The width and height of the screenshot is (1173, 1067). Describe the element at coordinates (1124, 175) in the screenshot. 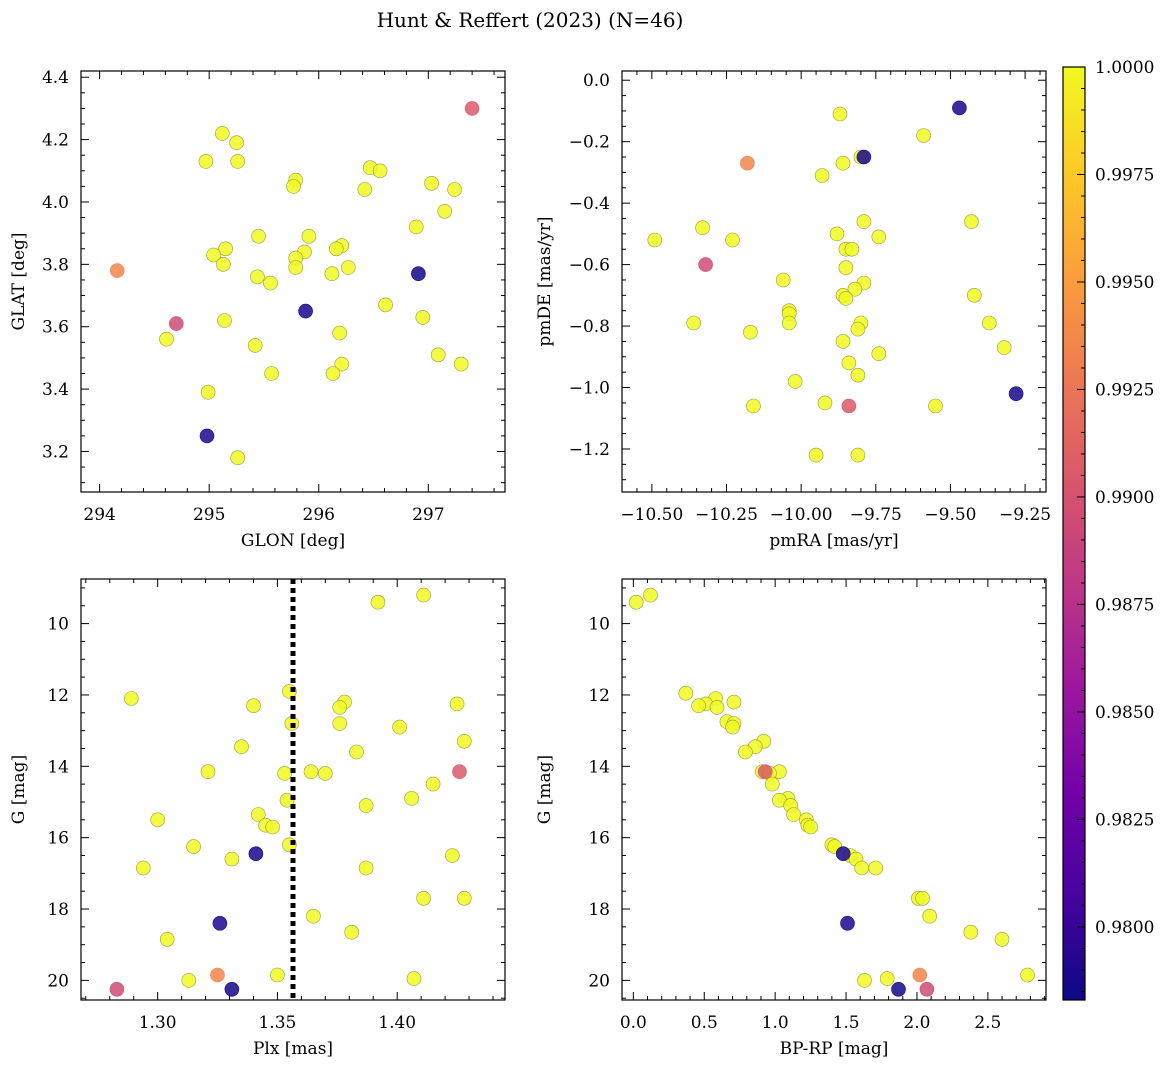

I see `colorbar-tick-label: 0.9975` at that location.